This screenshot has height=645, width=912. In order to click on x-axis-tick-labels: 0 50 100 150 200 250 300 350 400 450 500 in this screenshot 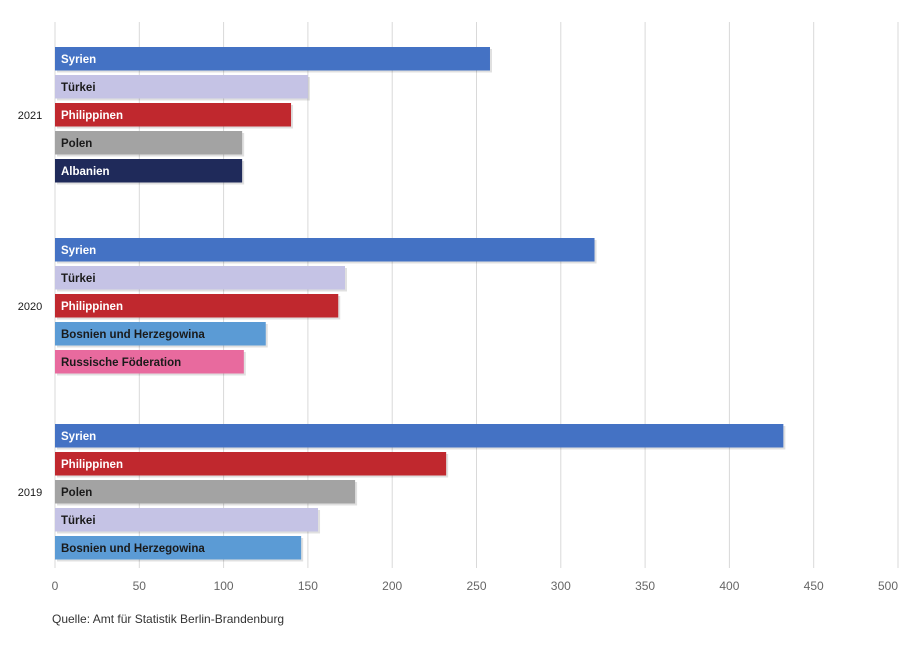, I will do `click(475, 586)`.